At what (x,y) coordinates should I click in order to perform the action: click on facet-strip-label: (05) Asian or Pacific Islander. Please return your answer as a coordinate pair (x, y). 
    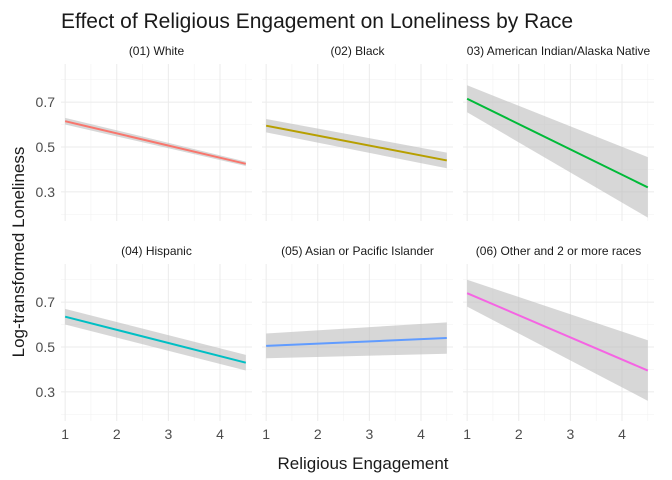
    Looking at the image, I should click on (357, 251).